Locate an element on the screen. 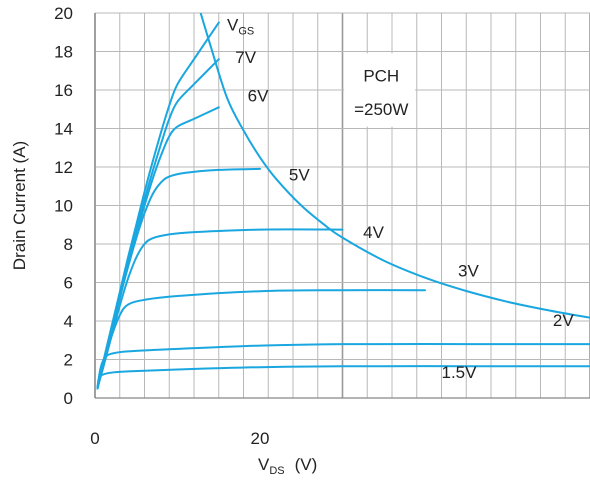  y-tick-label: 4 is located at coordinates (68, 321).